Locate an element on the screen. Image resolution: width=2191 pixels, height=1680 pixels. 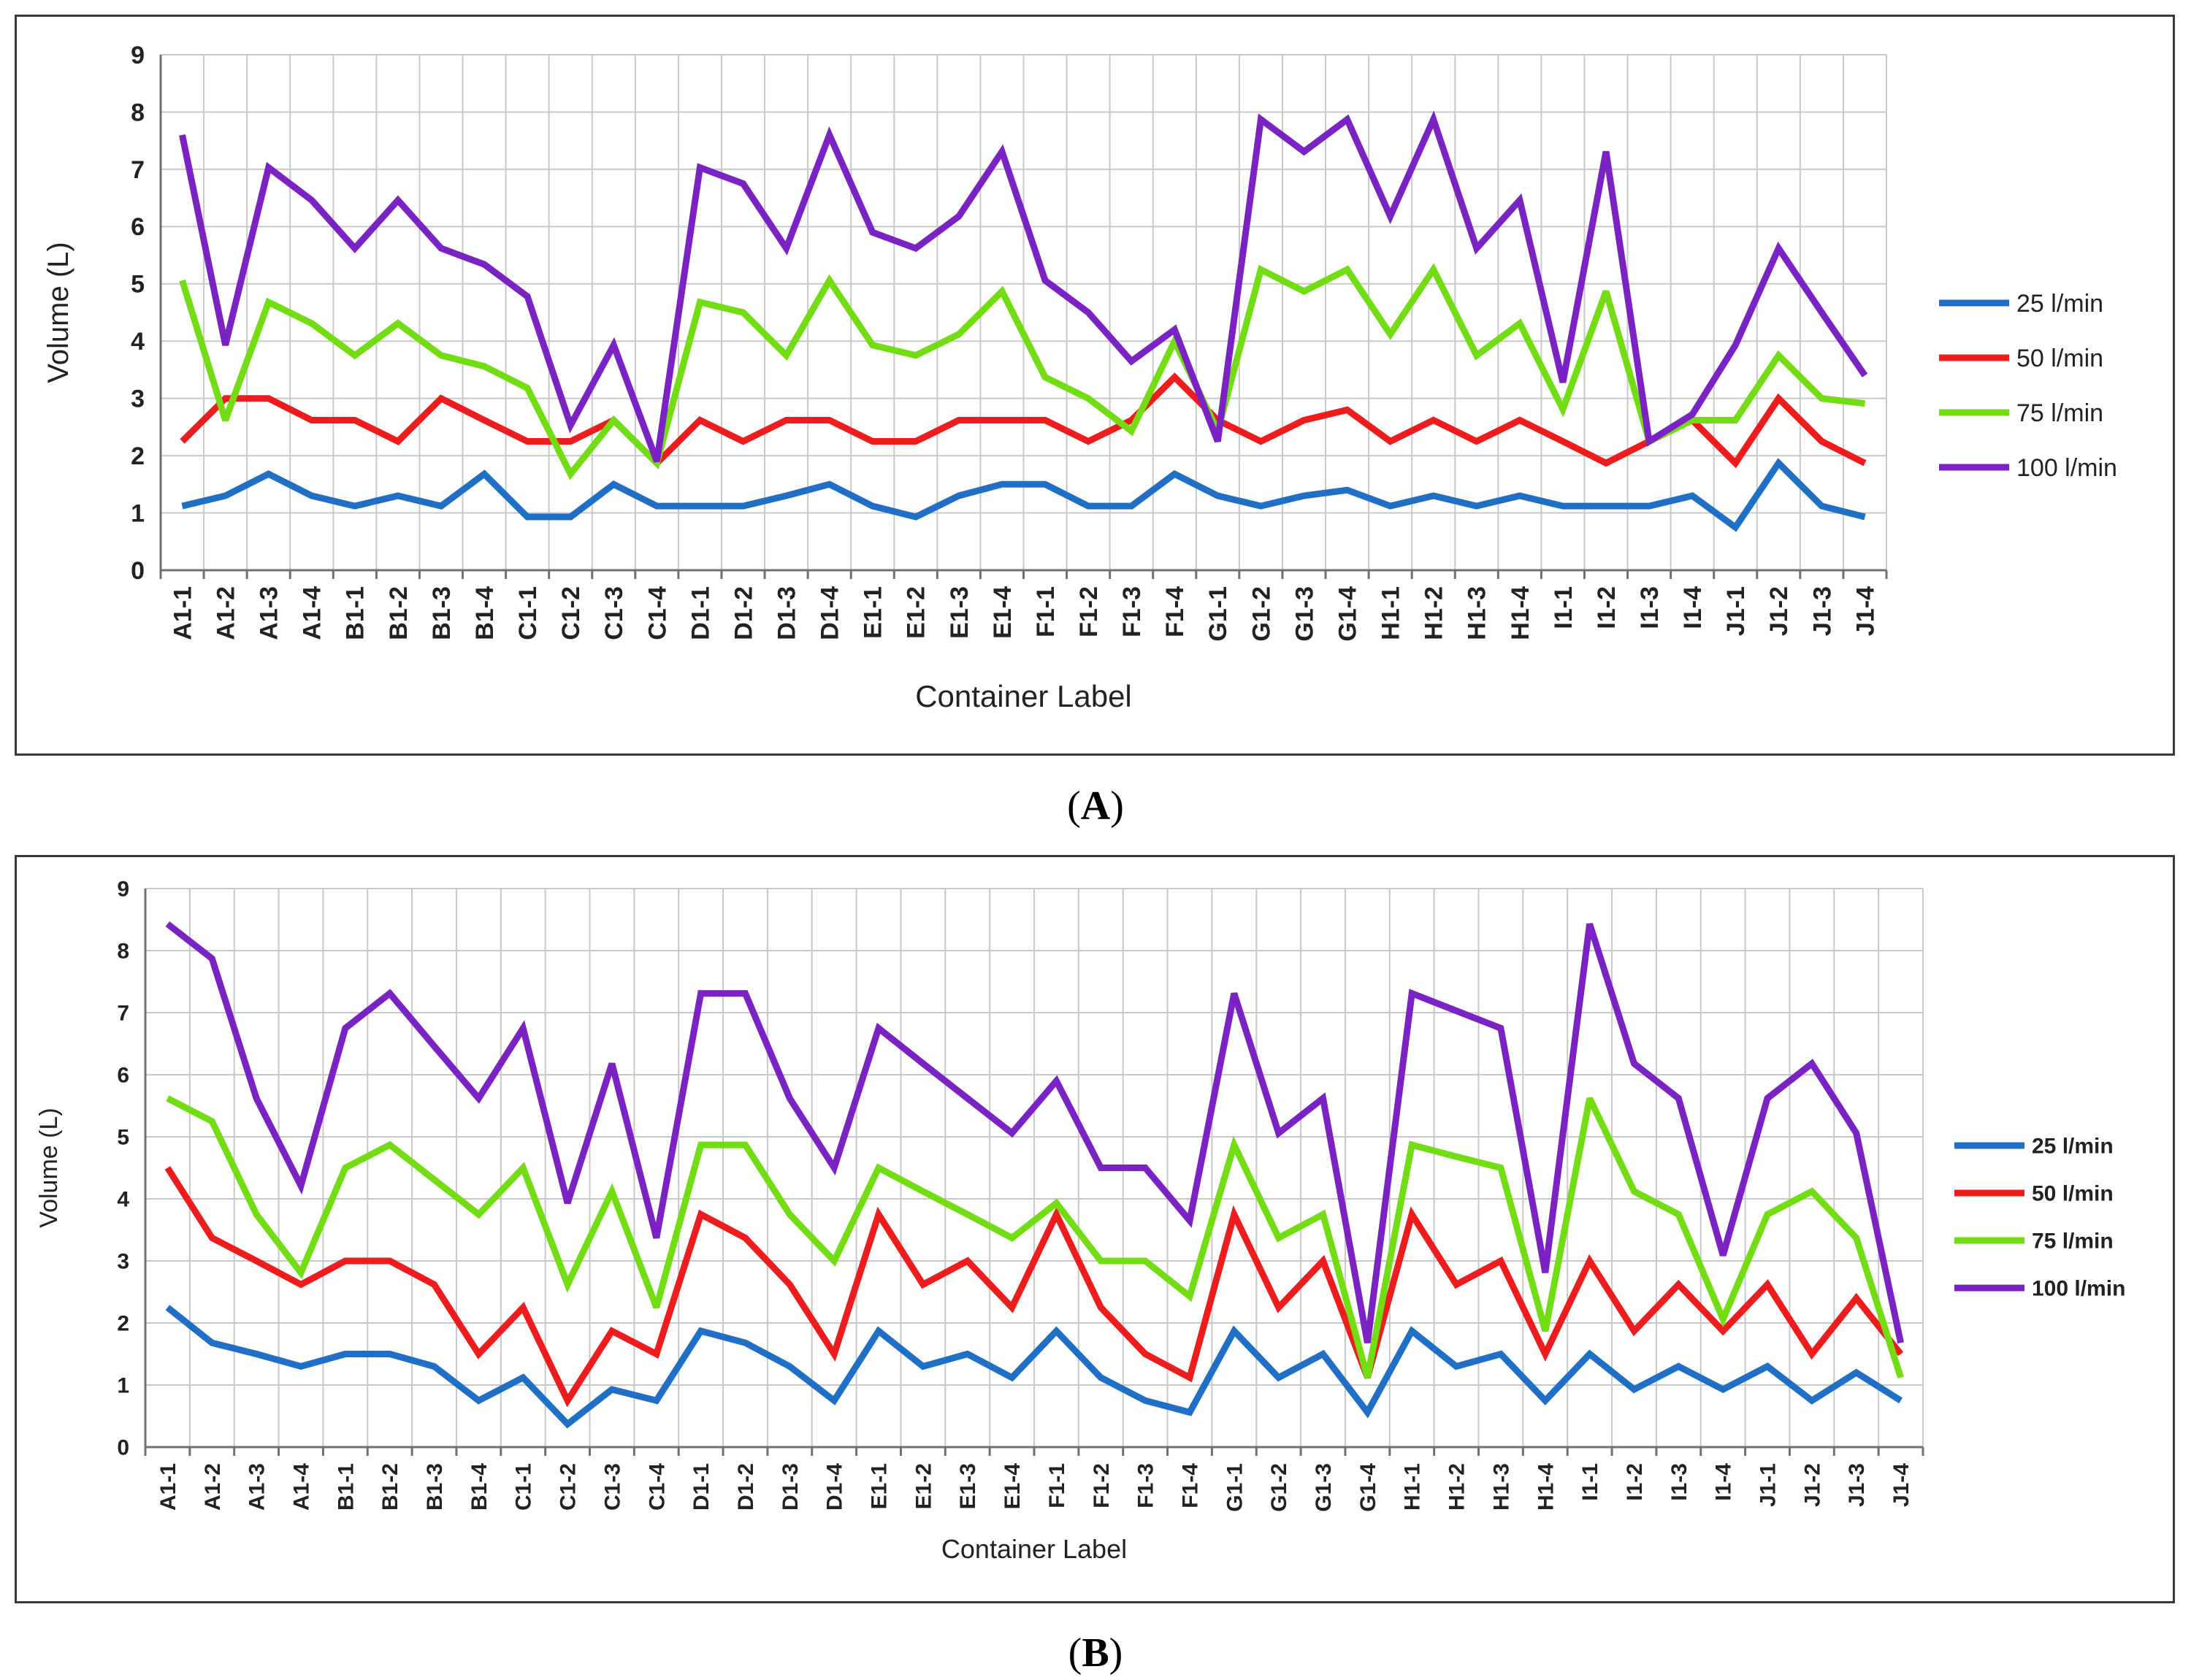
x-category-label: H1-4 is located at coordinates (1520, 613).